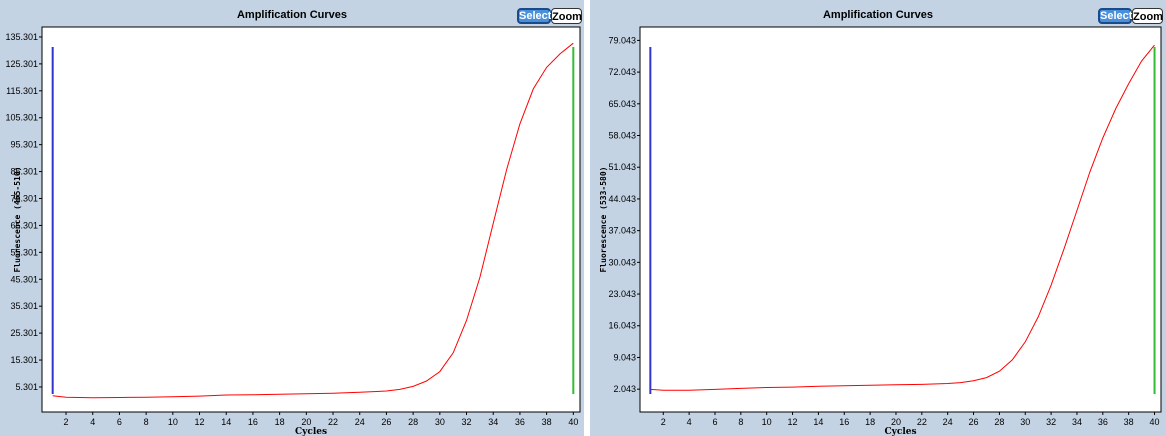  Describe the element at coordinates (22, 91) in the screenshot. I see `y-tick-label: 115.301` at that location.